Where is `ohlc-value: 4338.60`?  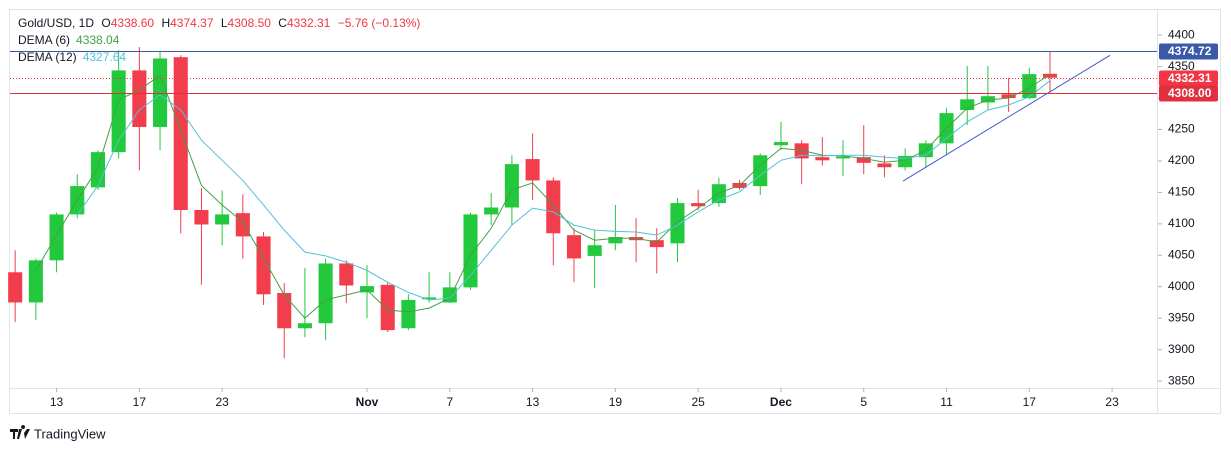 ohlc-value: 4338.60 is located at coordinates (133, 23).